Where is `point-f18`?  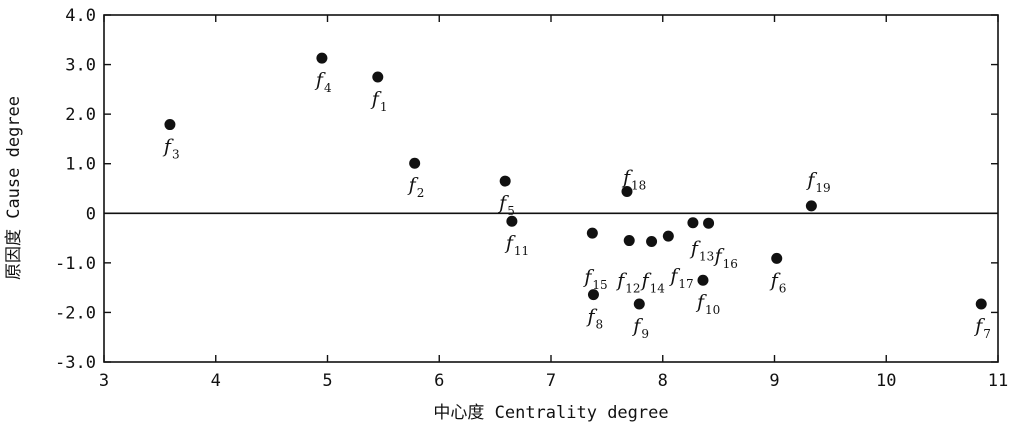
point-f18 is located at coordinates (627, 191).